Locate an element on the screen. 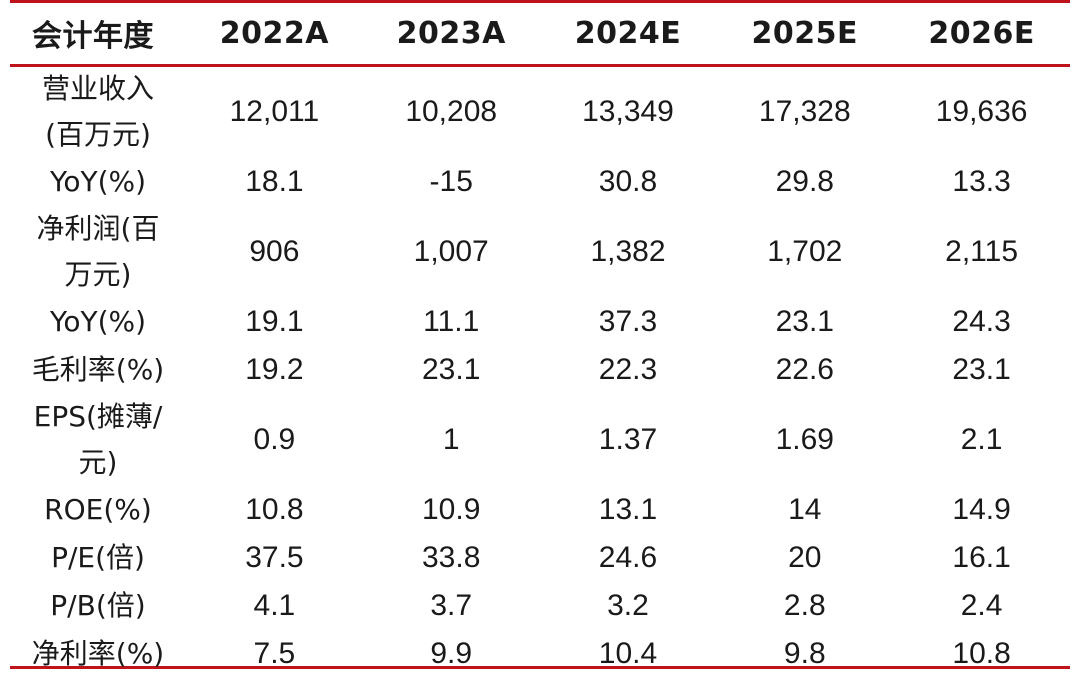  row-label-line: P/E(倍) is located at coordinates (98, 557).